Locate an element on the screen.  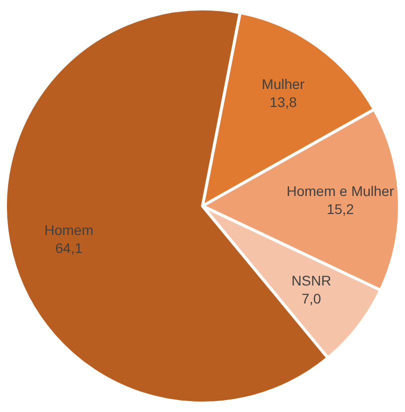
data-label: 64,1 is located at coordinates (69, 248).